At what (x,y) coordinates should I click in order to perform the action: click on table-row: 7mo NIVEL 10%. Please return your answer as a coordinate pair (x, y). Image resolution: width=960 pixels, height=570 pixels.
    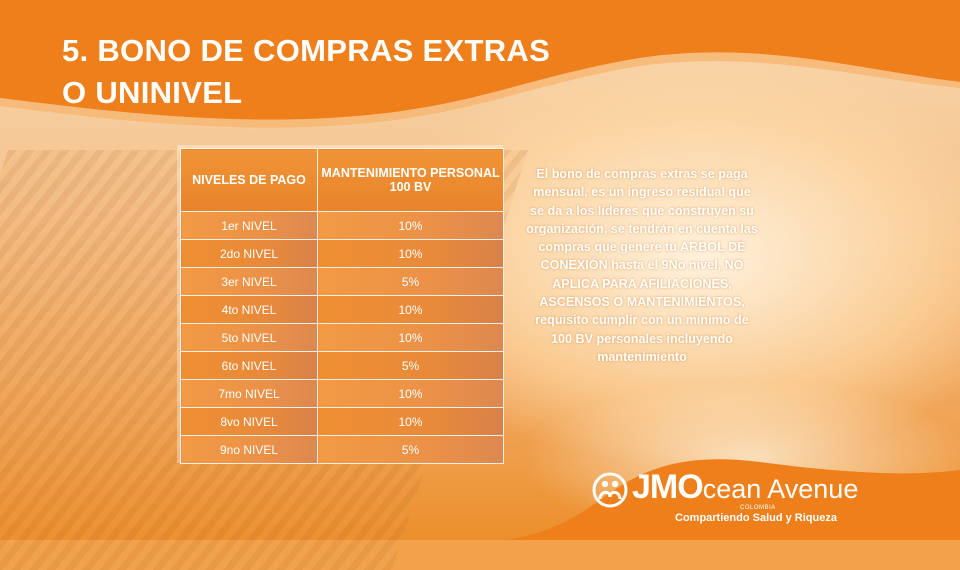
    Looking at the image, I should click on (342, 393).